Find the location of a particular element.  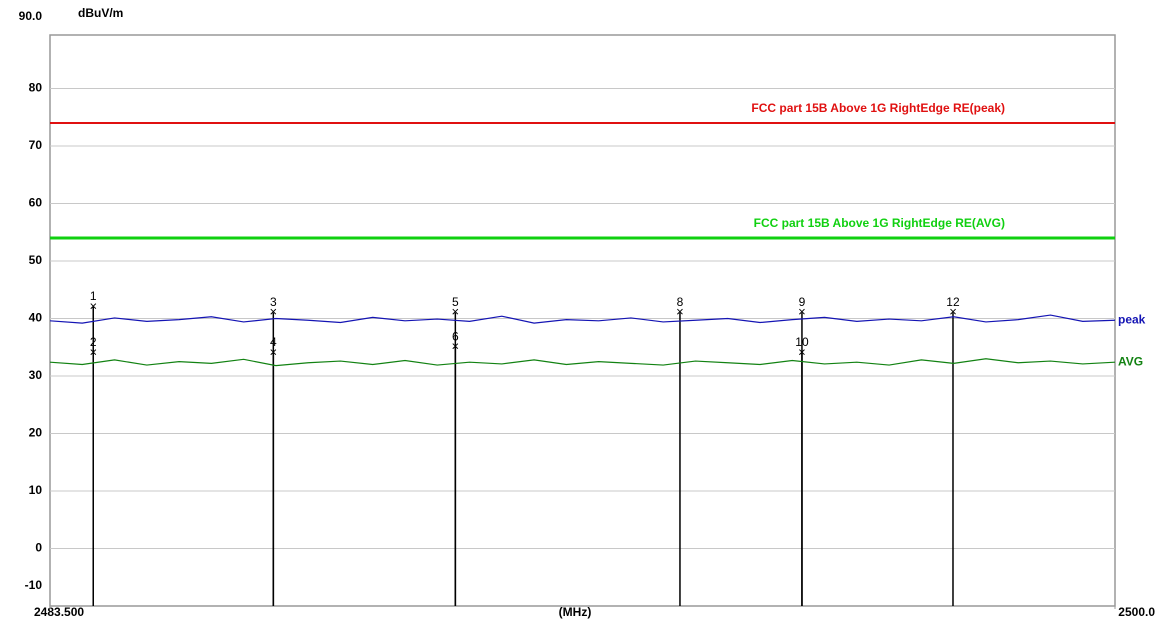

y-tick-label: 20 is located at coordinates (36, 433).